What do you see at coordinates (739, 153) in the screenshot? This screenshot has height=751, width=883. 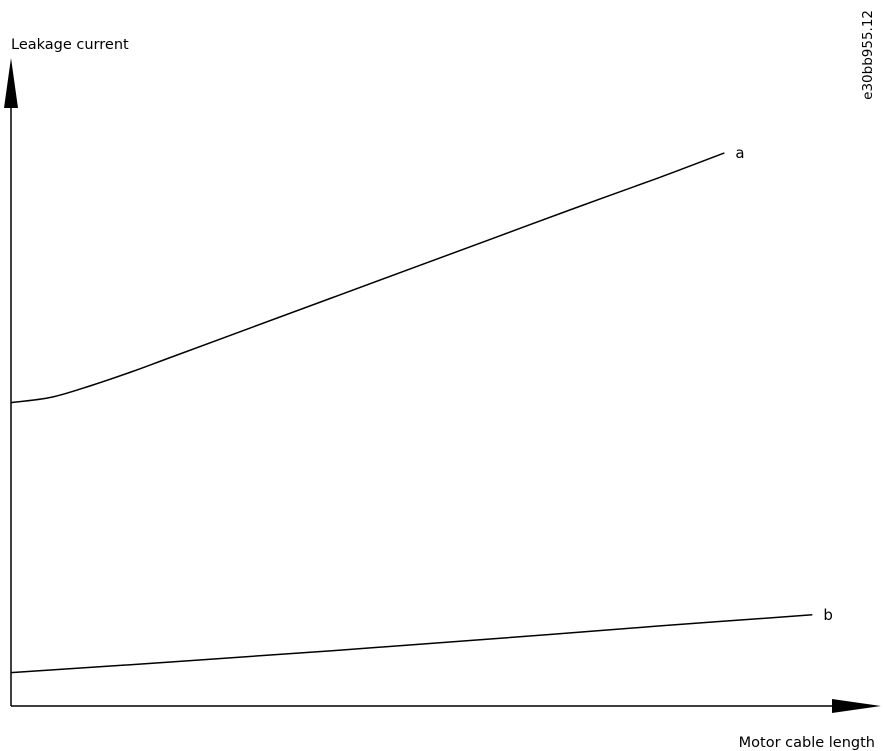 I see `series-label-a: a` at bounding box center [739, 153].